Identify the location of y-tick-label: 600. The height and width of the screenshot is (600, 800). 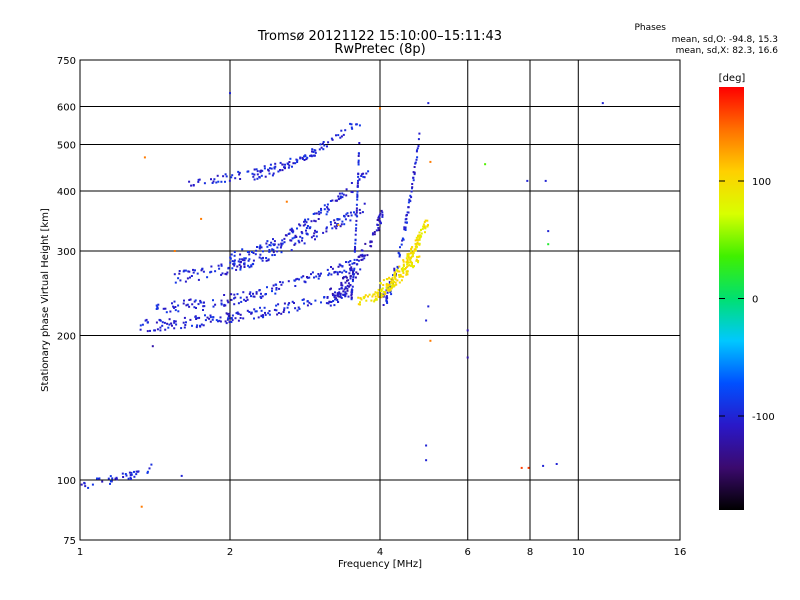
(66, 108).